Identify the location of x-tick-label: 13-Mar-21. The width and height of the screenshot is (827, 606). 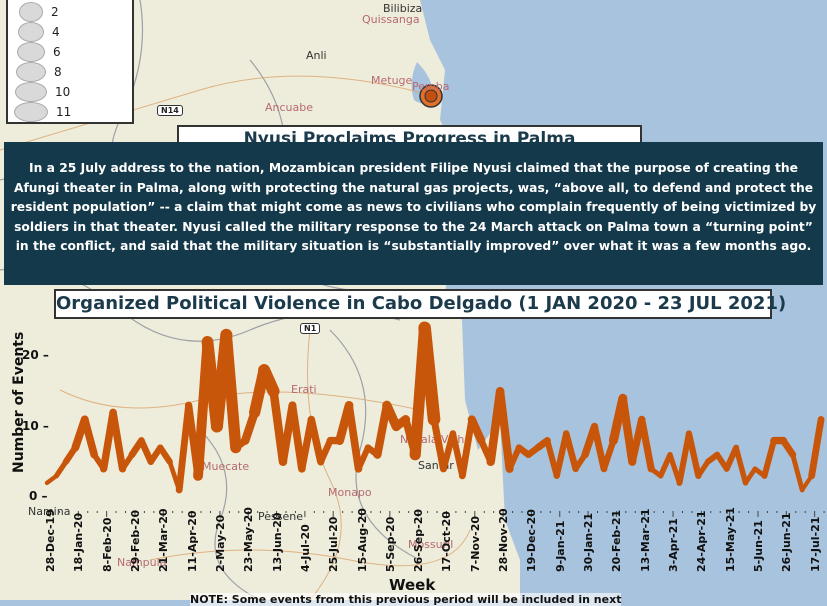
(645, 540).